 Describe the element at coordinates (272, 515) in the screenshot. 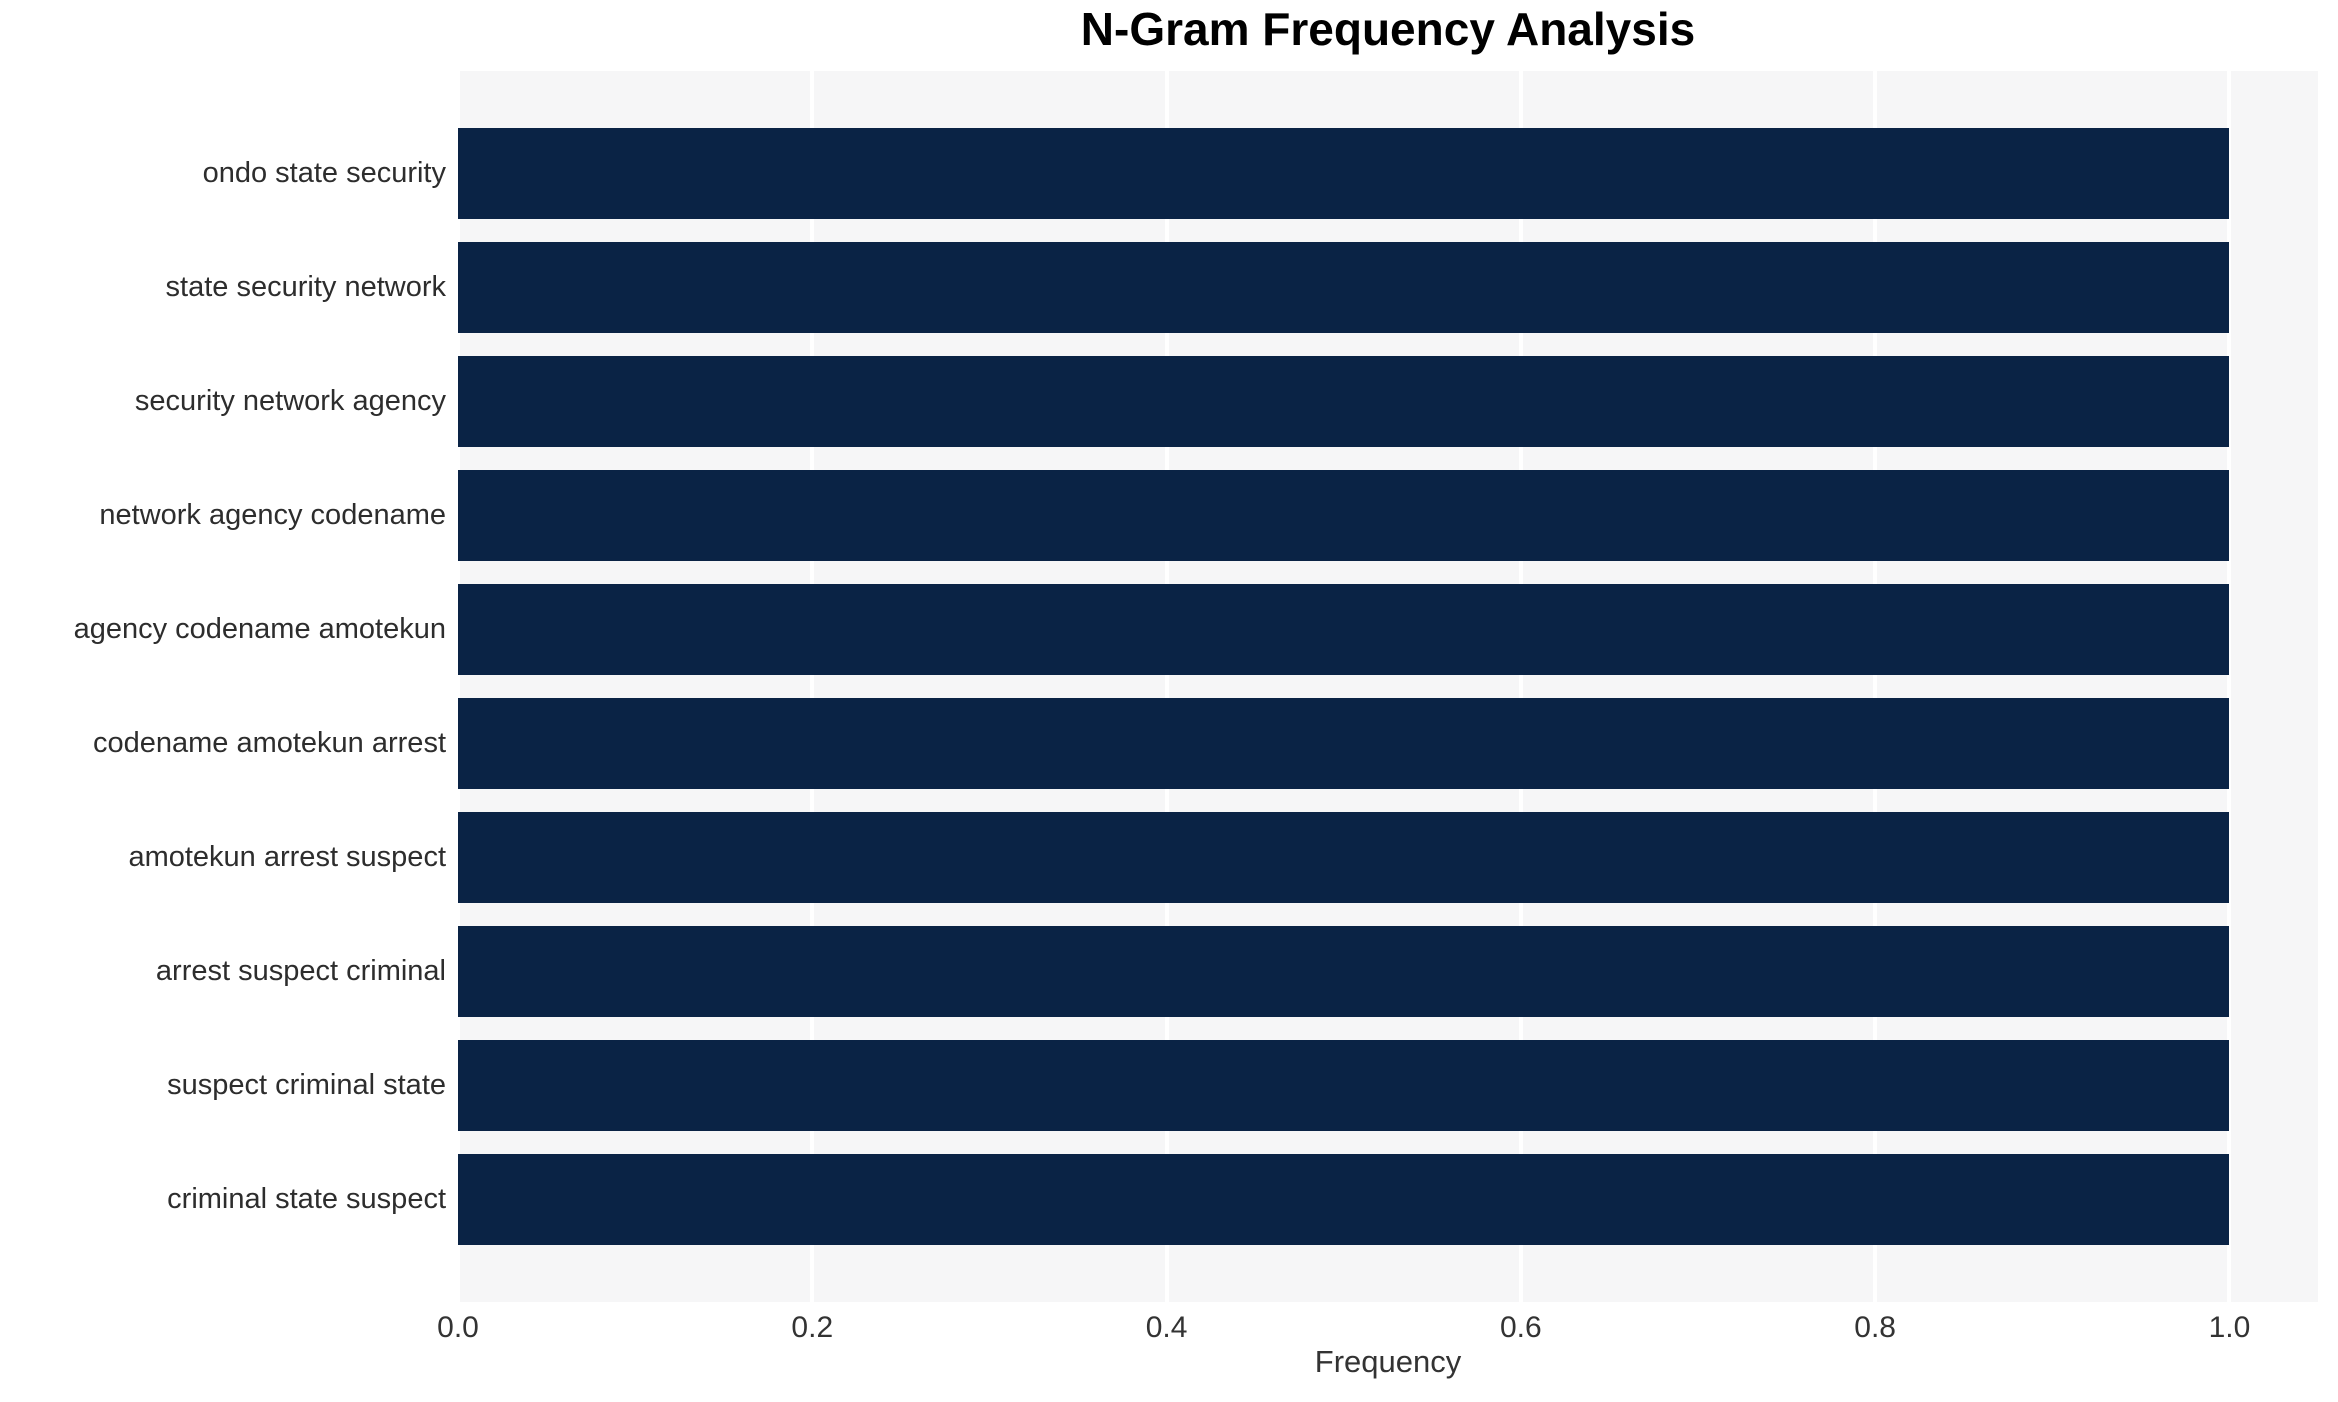

I see `y-label-network-agency-codename: network agency codename` at that location.